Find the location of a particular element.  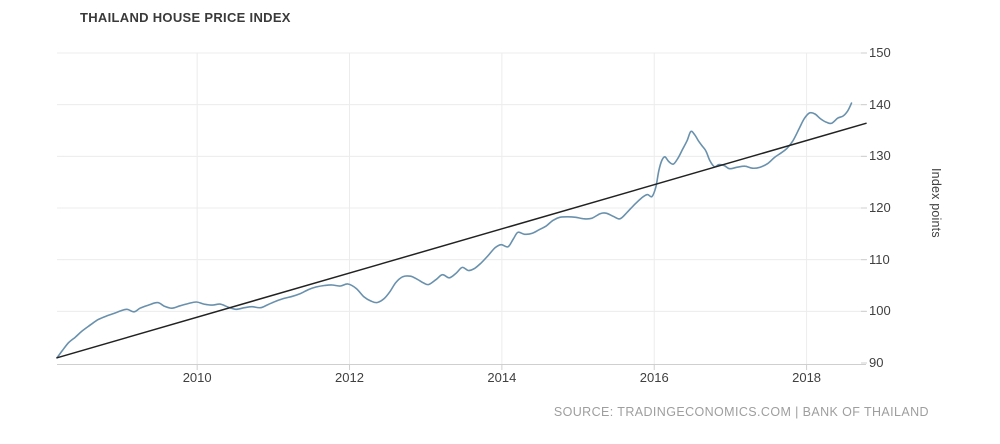

x-tick-label: 2018 is located at coordinates (807, 377).